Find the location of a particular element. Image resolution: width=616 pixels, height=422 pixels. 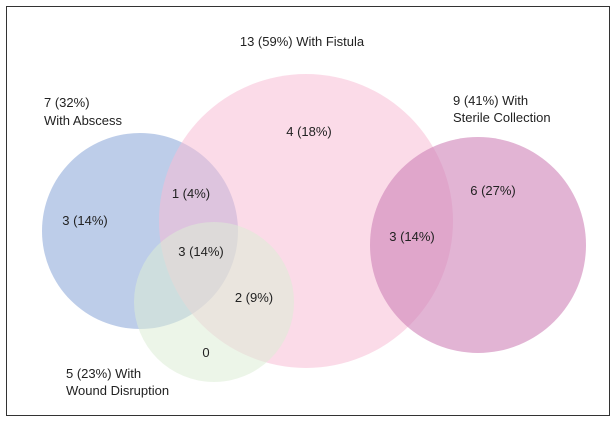

region-abscess-fistula-wound: 3 (14%) is located at coordinates (201, 251).